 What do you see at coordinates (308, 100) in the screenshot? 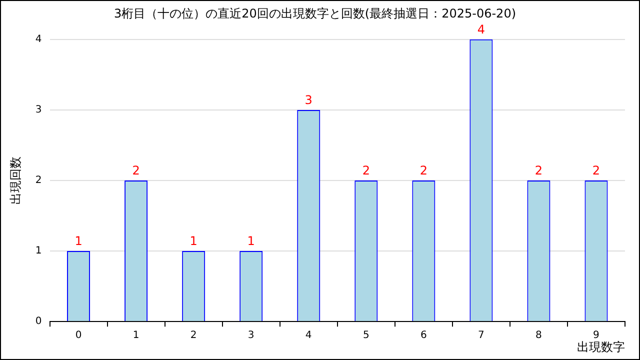
I see `data-label: 3` at bounding box center [308, 100].